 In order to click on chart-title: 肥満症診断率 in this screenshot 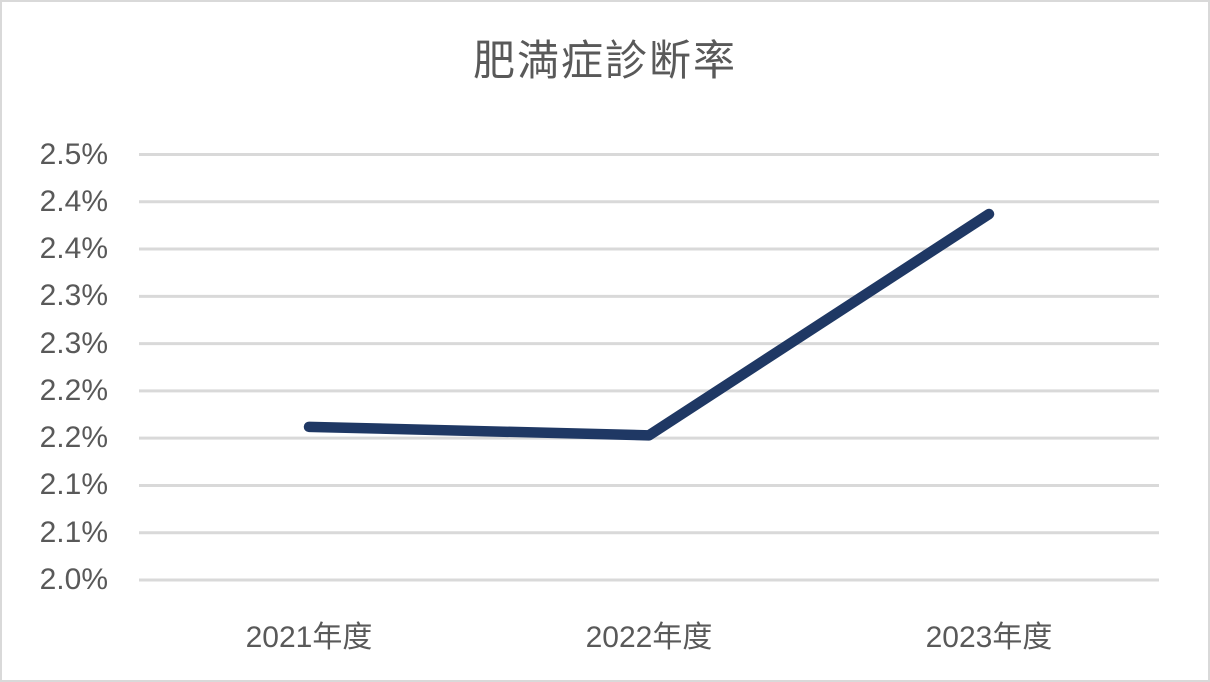, I will do `click(604, 60)`.